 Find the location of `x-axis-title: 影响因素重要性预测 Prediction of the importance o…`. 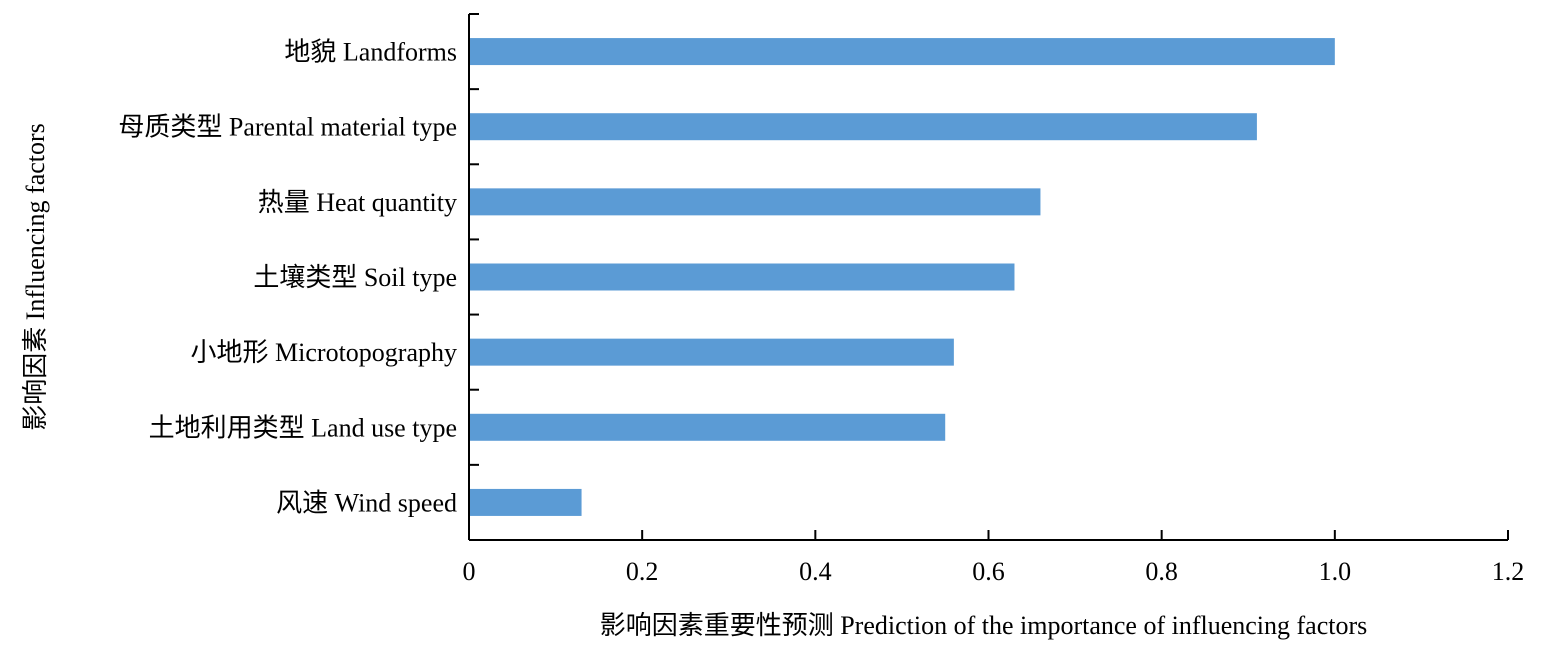

x-axis-title: 影响因素重要性预测 Prediction of the importance o… is located at coordinates (984, 625).